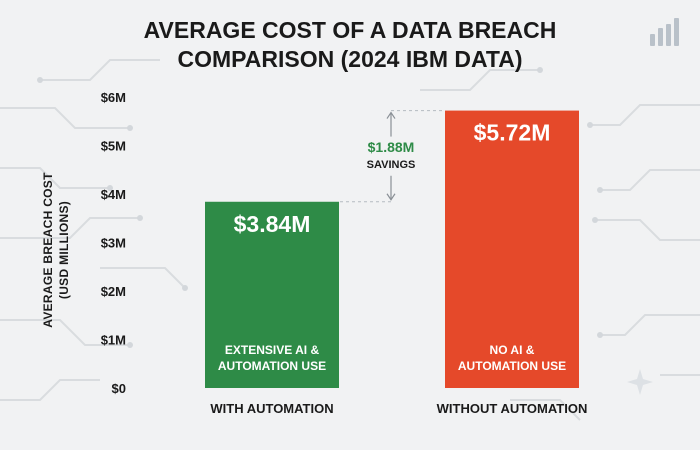  Describe the element at coordinates (113, 291) in the screenshot. I see `y-tick-label: $2M` at that location.